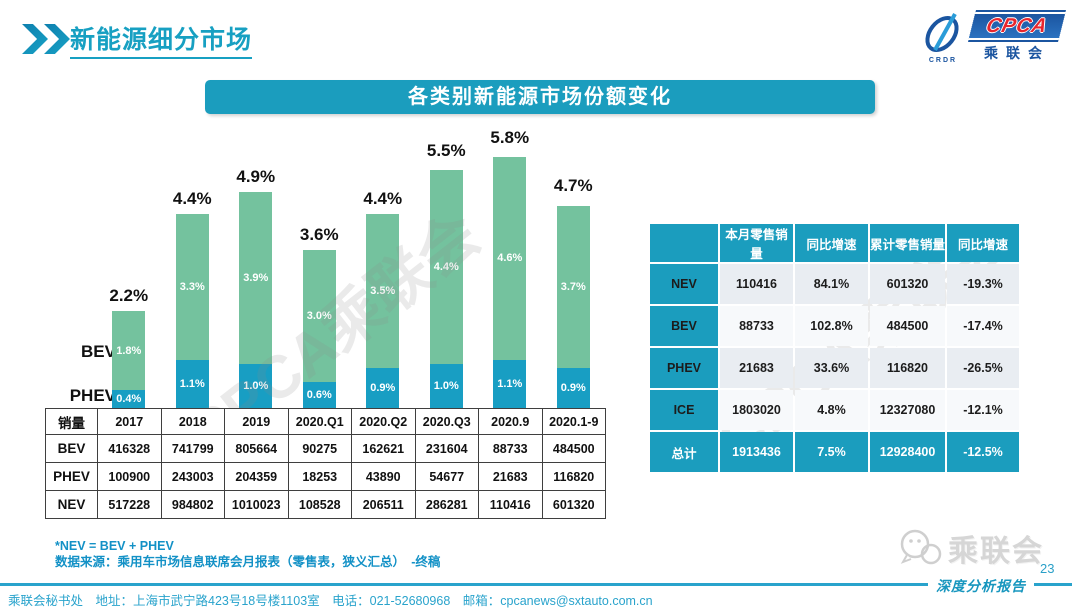 The width and height of the screenshot is (1080, 609). I want to click on value-cell: 7.5%, so click(831, 452).